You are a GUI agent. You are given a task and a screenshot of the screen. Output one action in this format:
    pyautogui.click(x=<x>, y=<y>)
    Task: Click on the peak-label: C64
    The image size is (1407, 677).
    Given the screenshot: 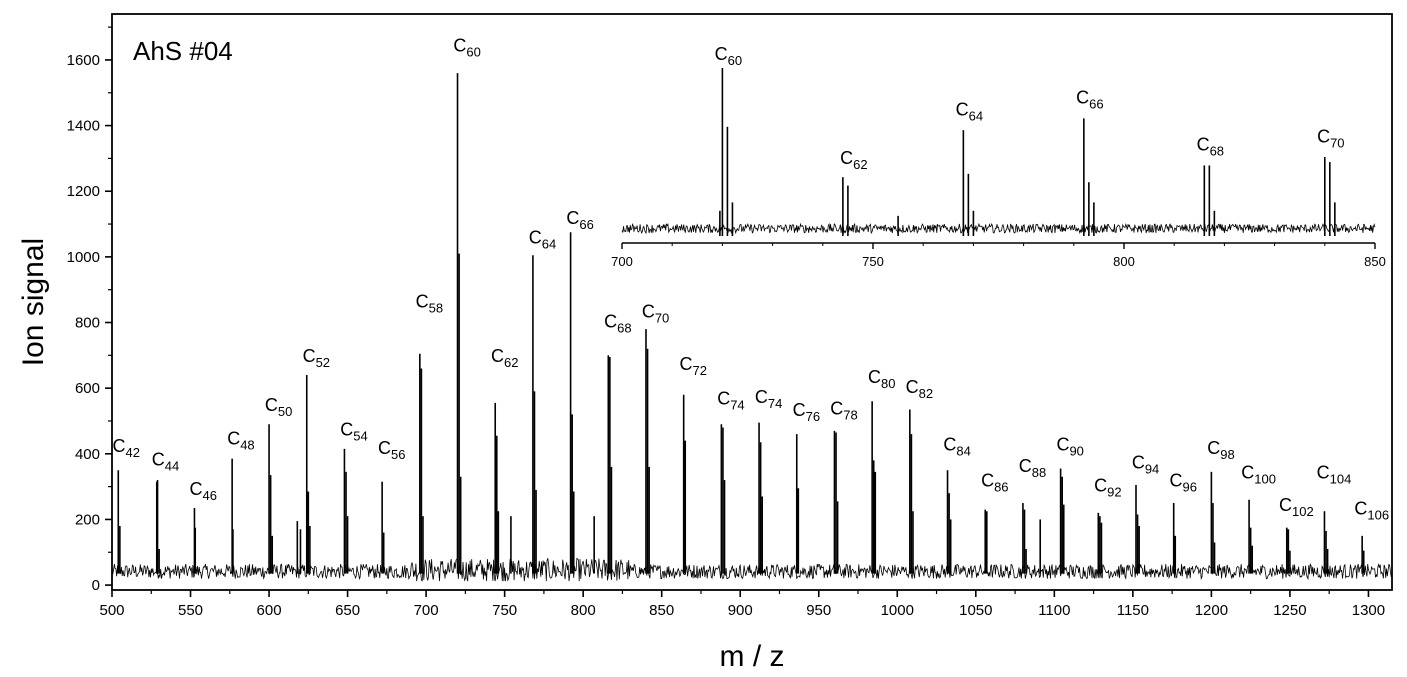 What is the action you would take?
    pyautogui.click(x=542, y=240)
    